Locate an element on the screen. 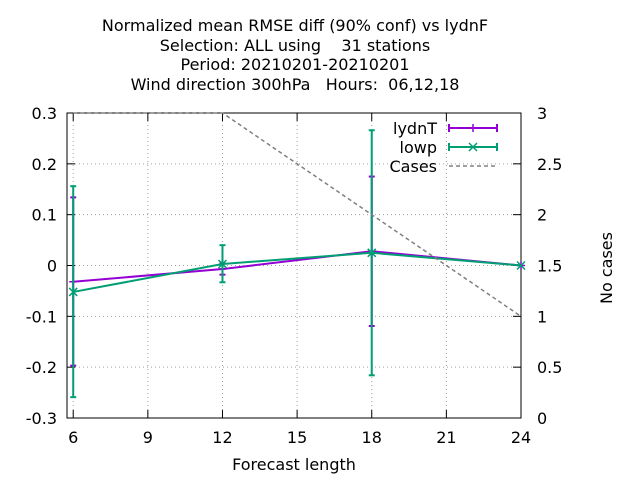 The height and width of the screenshot is (480, 640). chart-title-line-3: Period: 20210201-20210201 is located at coordinates (295, 64).